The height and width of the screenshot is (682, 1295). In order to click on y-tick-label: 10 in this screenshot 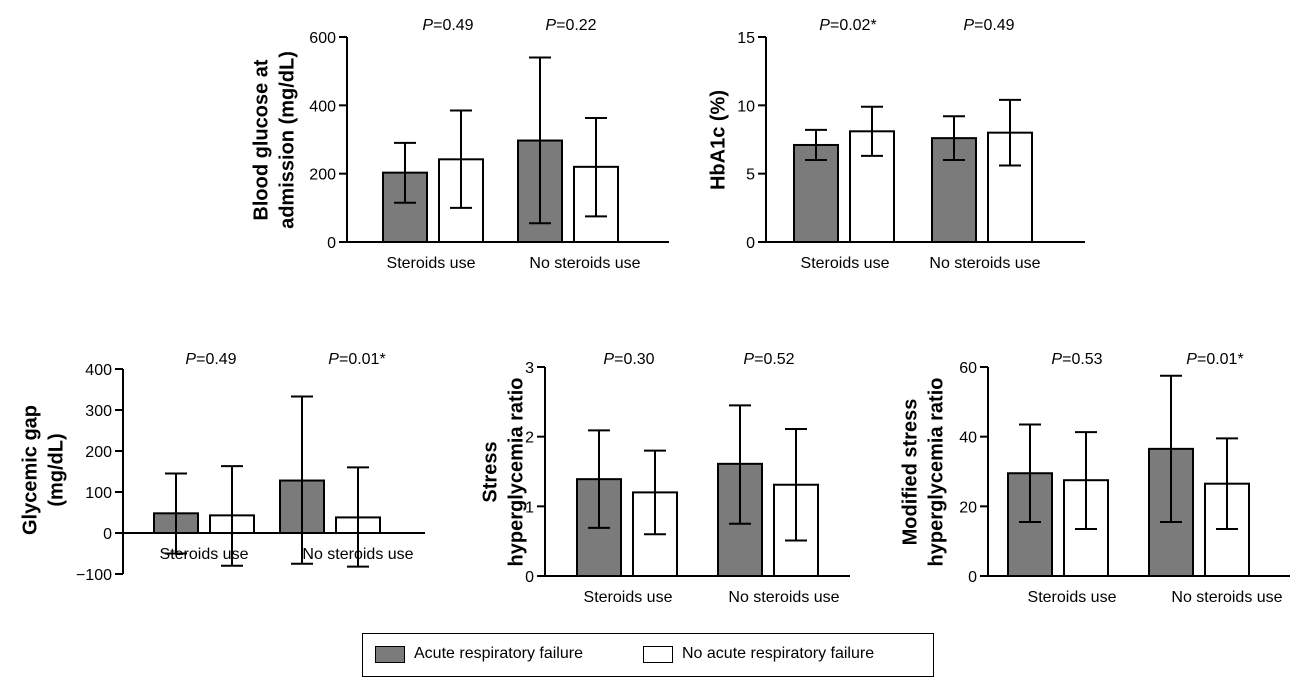, I will do `click(746, 106)`.